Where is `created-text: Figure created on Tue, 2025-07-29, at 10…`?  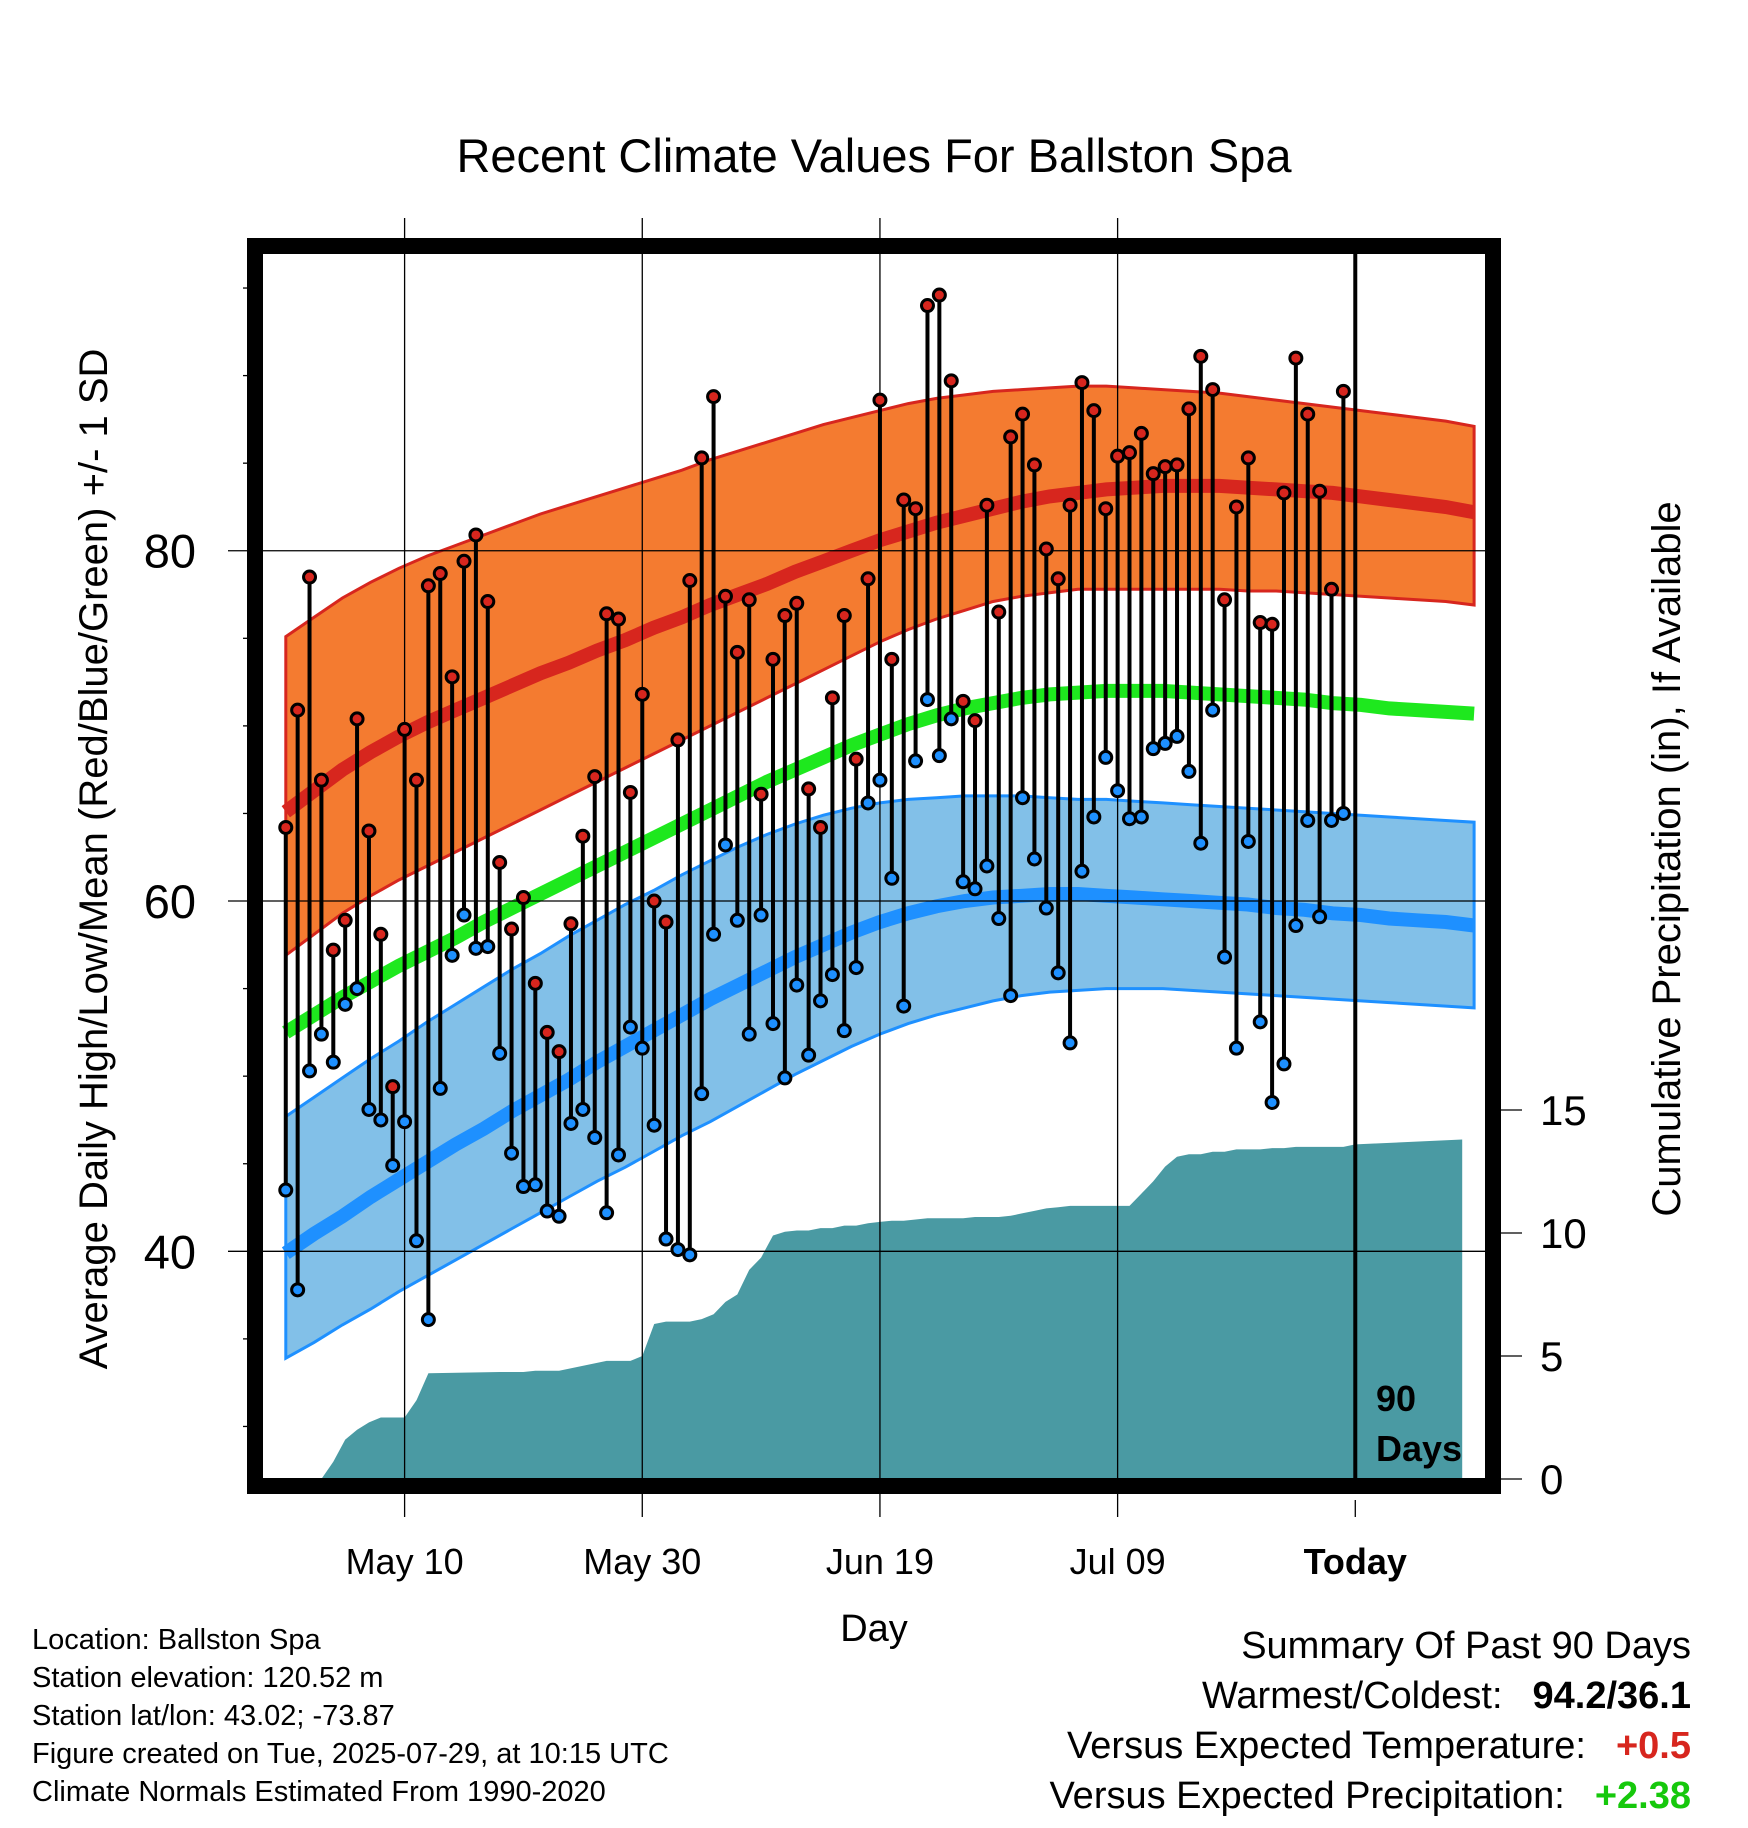
created-text: Figure created on Tue, 2025-07-29, at 10… is located at coordinates (350, 1754).